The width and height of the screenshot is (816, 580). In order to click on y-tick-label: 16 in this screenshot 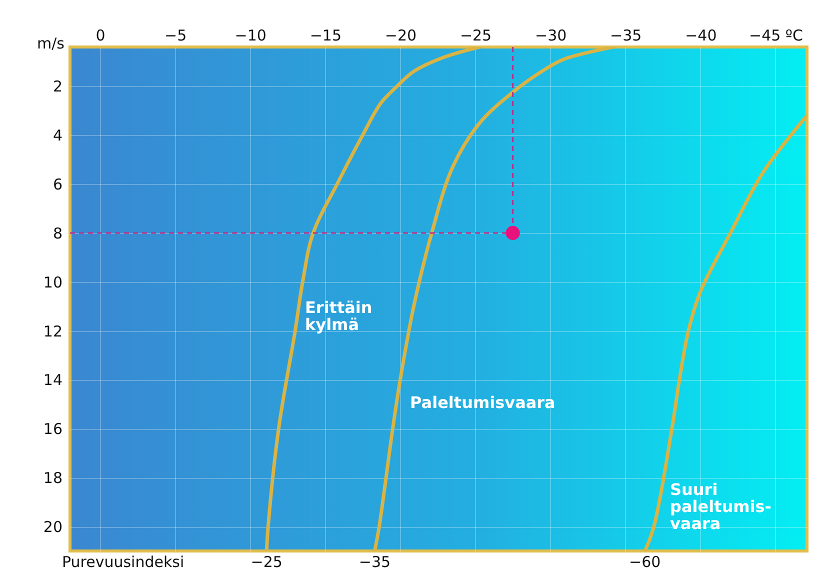, I will do `click(52, 429)`.